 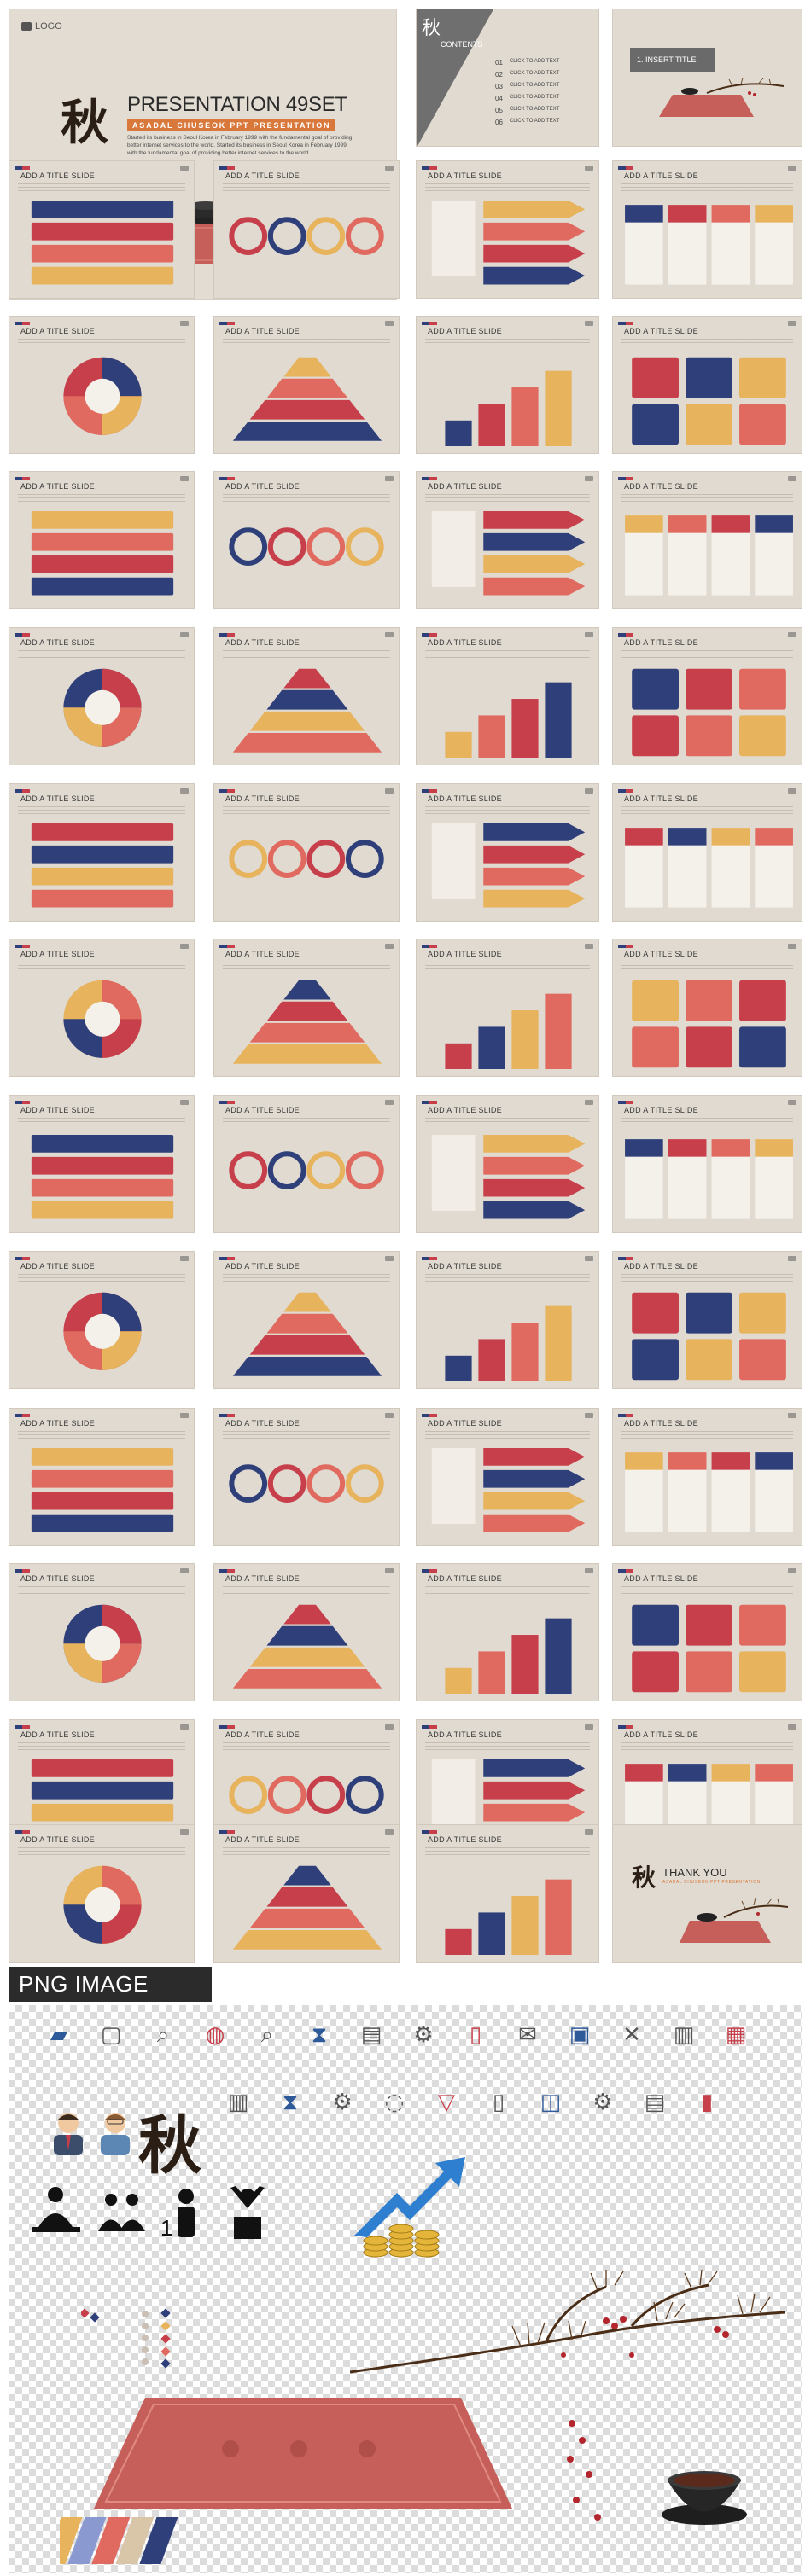 What do you see at coordinates (707, 78) in the screenshot?
I see `section-title-slide: 1. INSERT TITLE` at bounding box center [707, 78].